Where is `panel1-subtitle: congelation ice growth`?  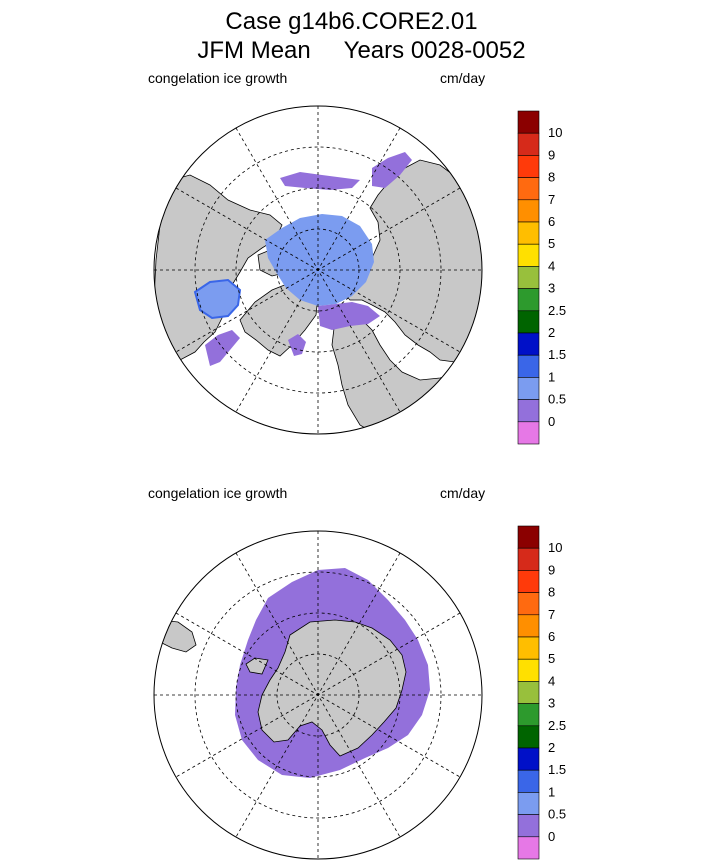 panel1-subtitle: congelation ice growth is located at coordinates (218, 78).